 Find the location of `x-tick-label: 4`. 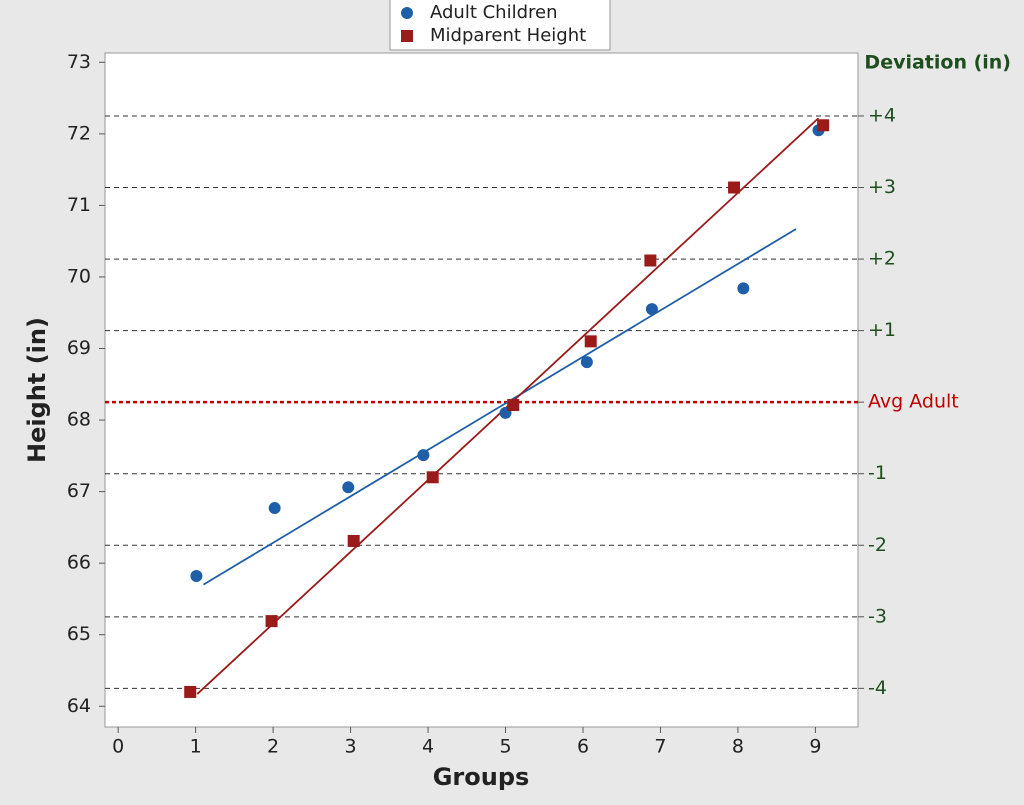

x-tick-label: 4 is located at coordinates (428, 747).